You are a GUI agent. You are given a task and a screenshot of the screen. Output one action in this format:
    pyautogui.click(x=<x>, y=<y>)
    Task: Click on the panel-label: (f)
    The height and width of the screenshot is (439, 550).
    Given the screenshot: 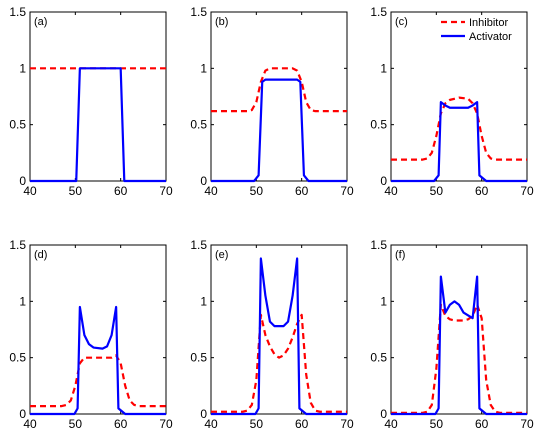 What is the action you would take?
    pyautogui.click(x=400, y=255)
    